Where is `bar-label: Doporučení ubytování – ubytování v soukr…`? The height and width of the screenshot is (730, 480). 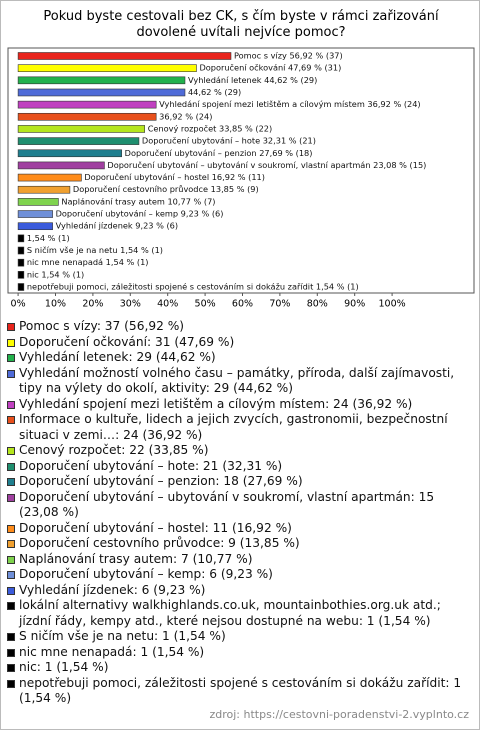
bar-label: Doporučení ubytování – ubytování v soukr… is located at coordinates (266, 165).